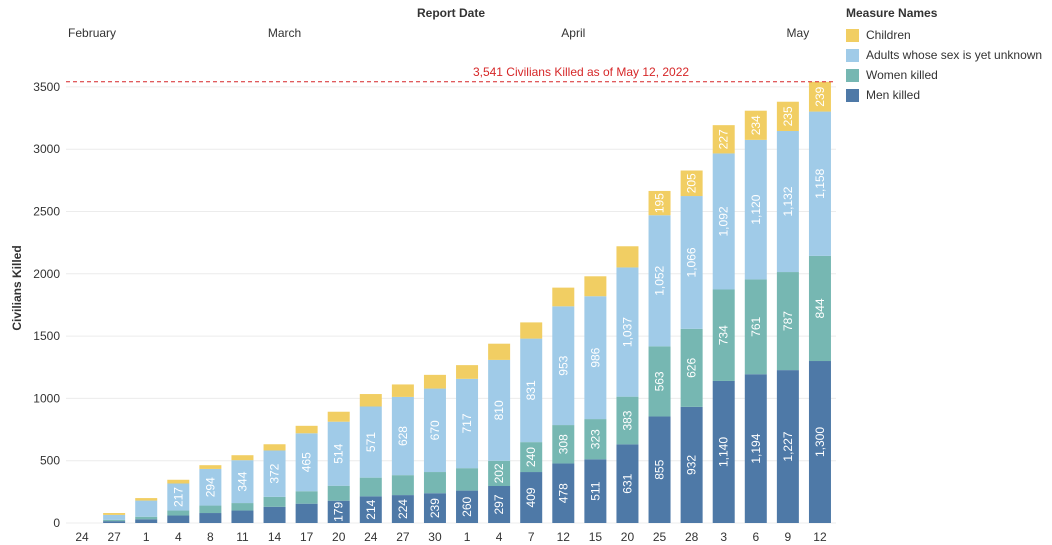 The height and width of the screenshot is (545, 1052). What do you see at coordinates (723, 537) in the screenshot?
I see `x-tick-label: 3` at bounding box center [723, 537].